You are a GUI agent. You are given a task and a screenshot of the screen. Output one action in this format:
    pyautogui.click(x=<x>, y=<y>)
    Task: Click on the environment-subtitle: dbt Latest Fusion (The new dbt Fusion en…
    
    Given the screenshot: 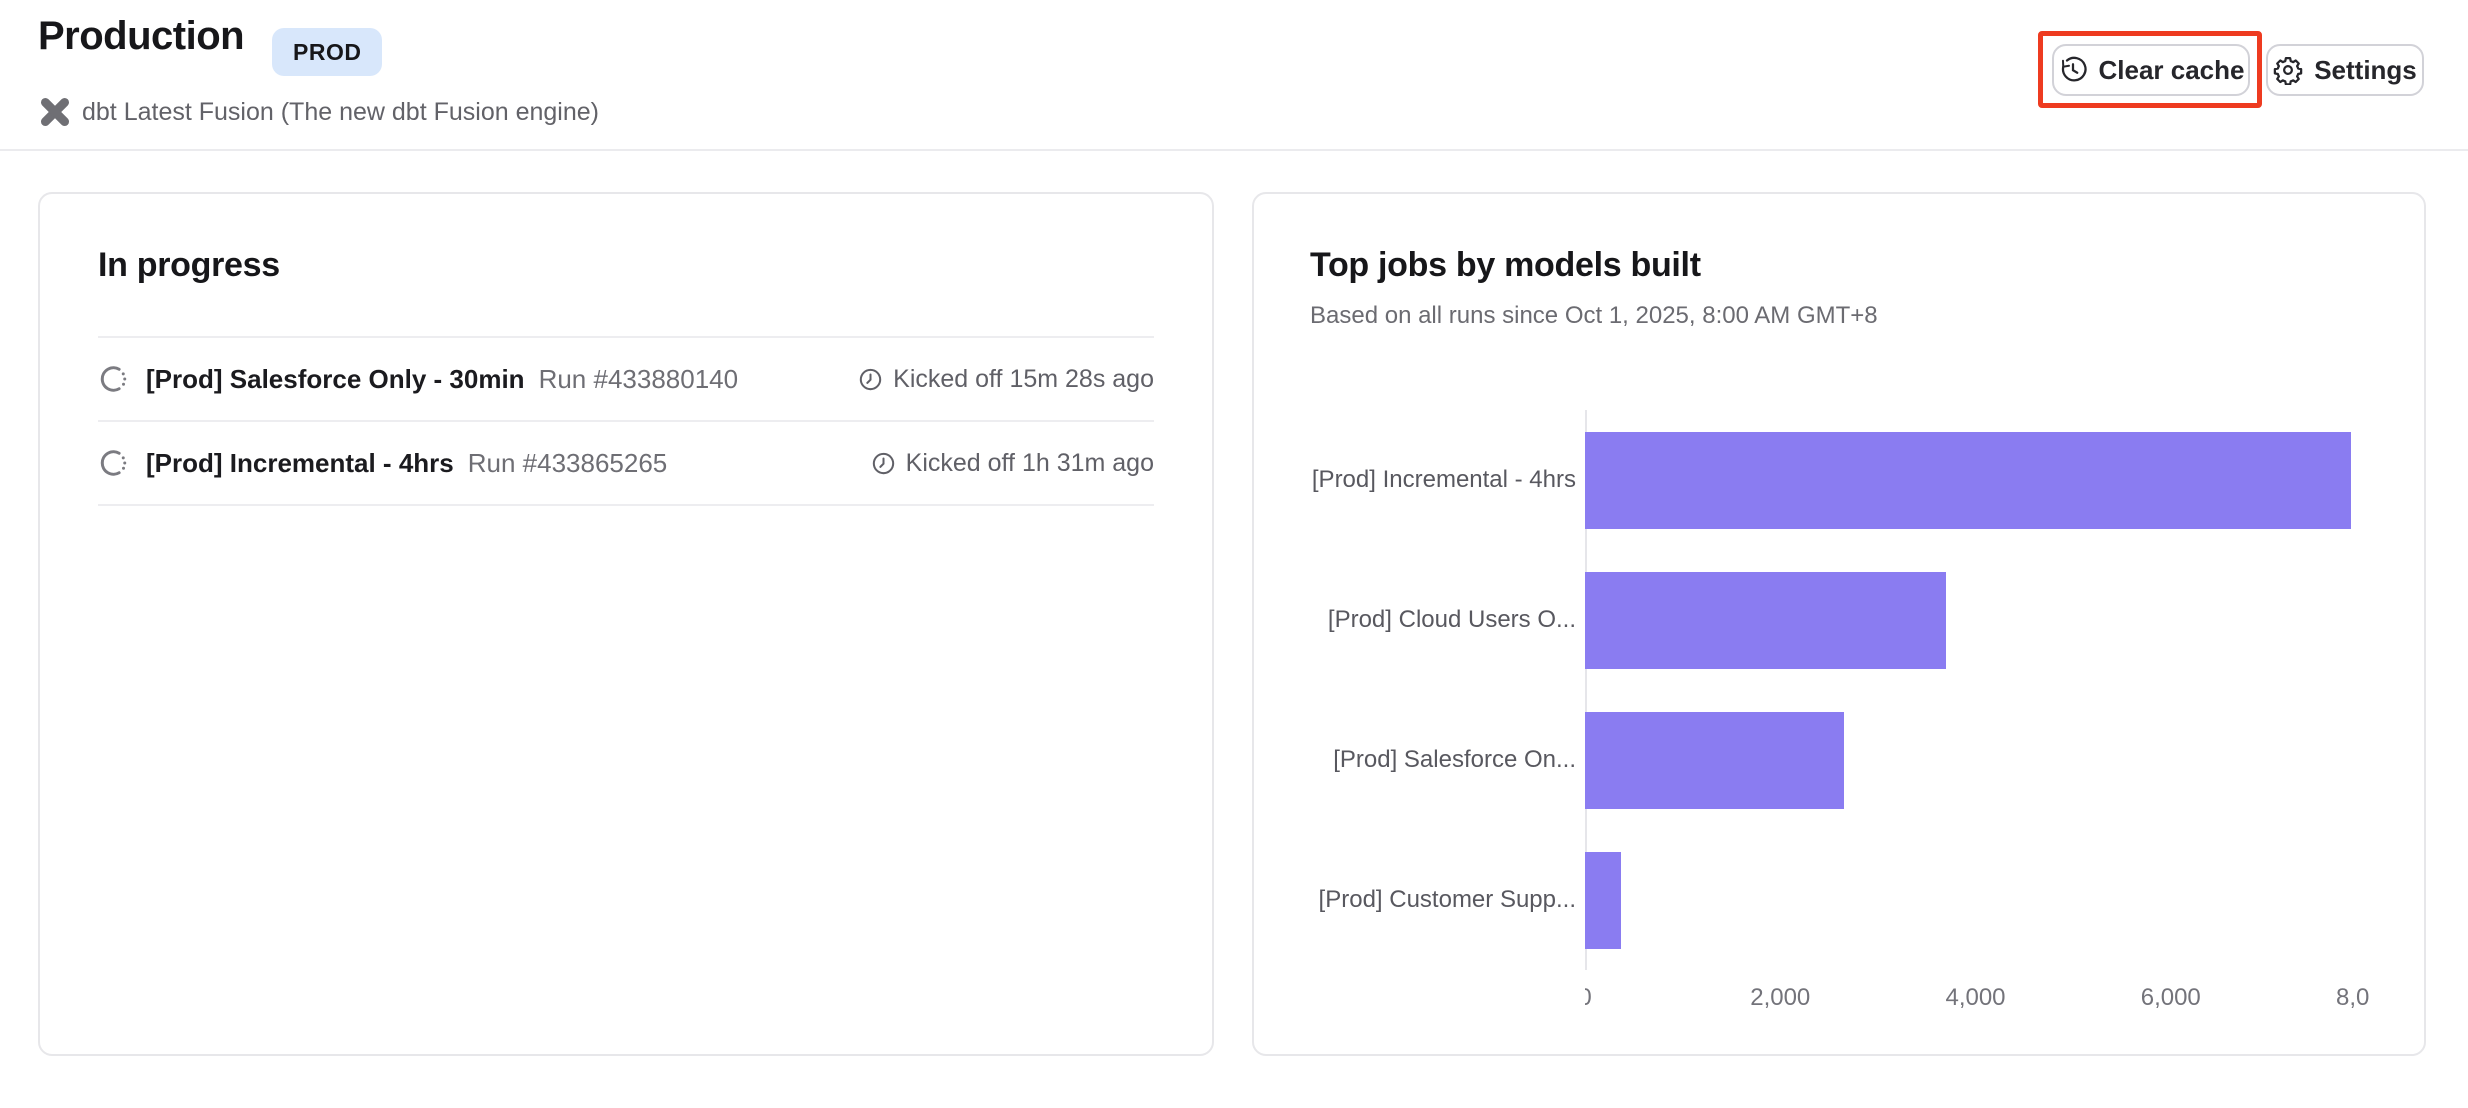 What is the action you would take?
    pyautogui.click(x=318, y=112)
    